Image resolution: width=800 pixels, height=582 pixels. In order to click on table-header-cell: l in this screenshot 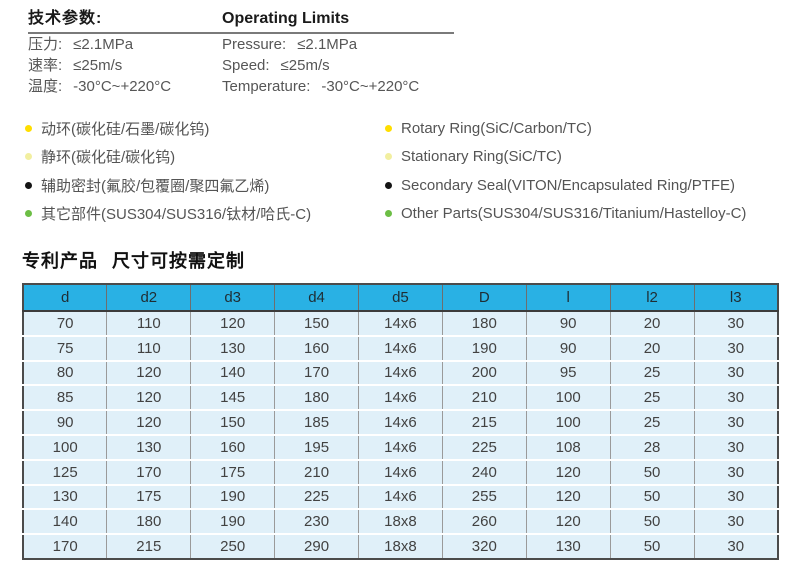, I will do `click(568, 298)`.